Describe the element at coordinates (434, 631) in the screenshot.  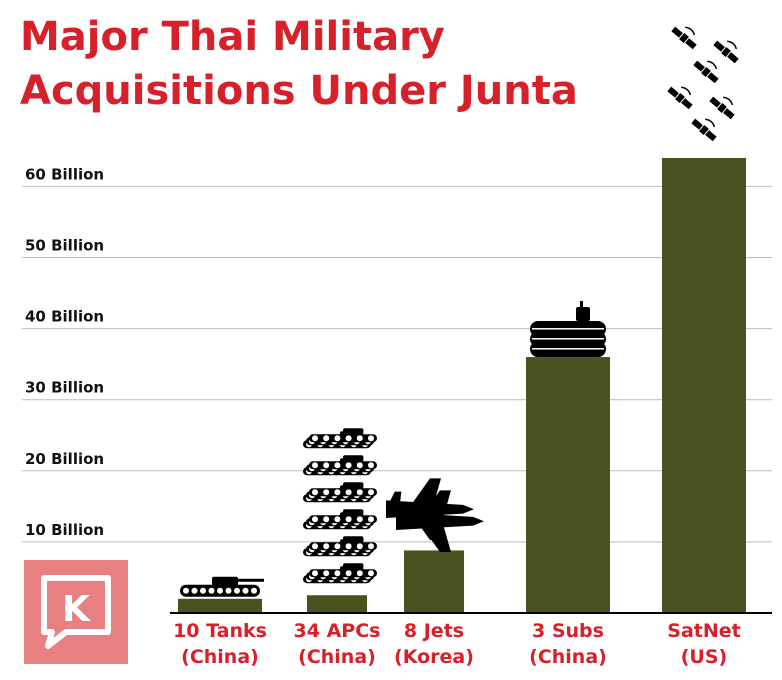
I see `x-tick-label: 8 Jets` at that location.